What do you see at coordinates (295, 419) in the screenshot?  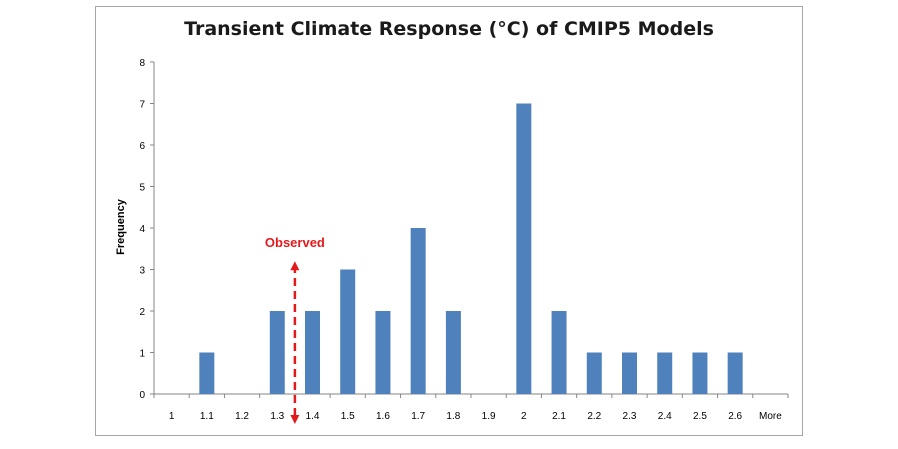 I see `observed-arrow-head-down` at bounding box center [295, 419].